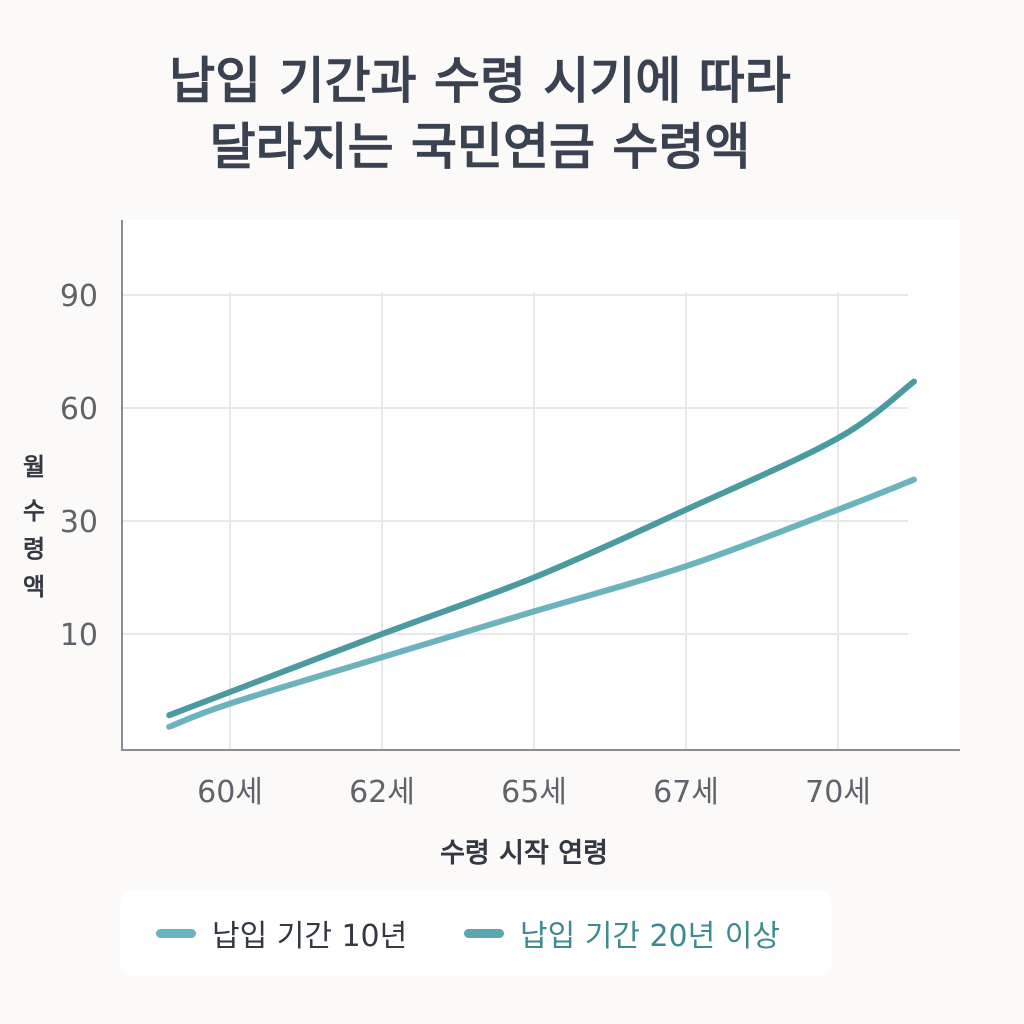 Image resolution: width=1024 pixels, height=1024 pixels. I want to click on x-tick-label-0: 60세, so click(230, 792).